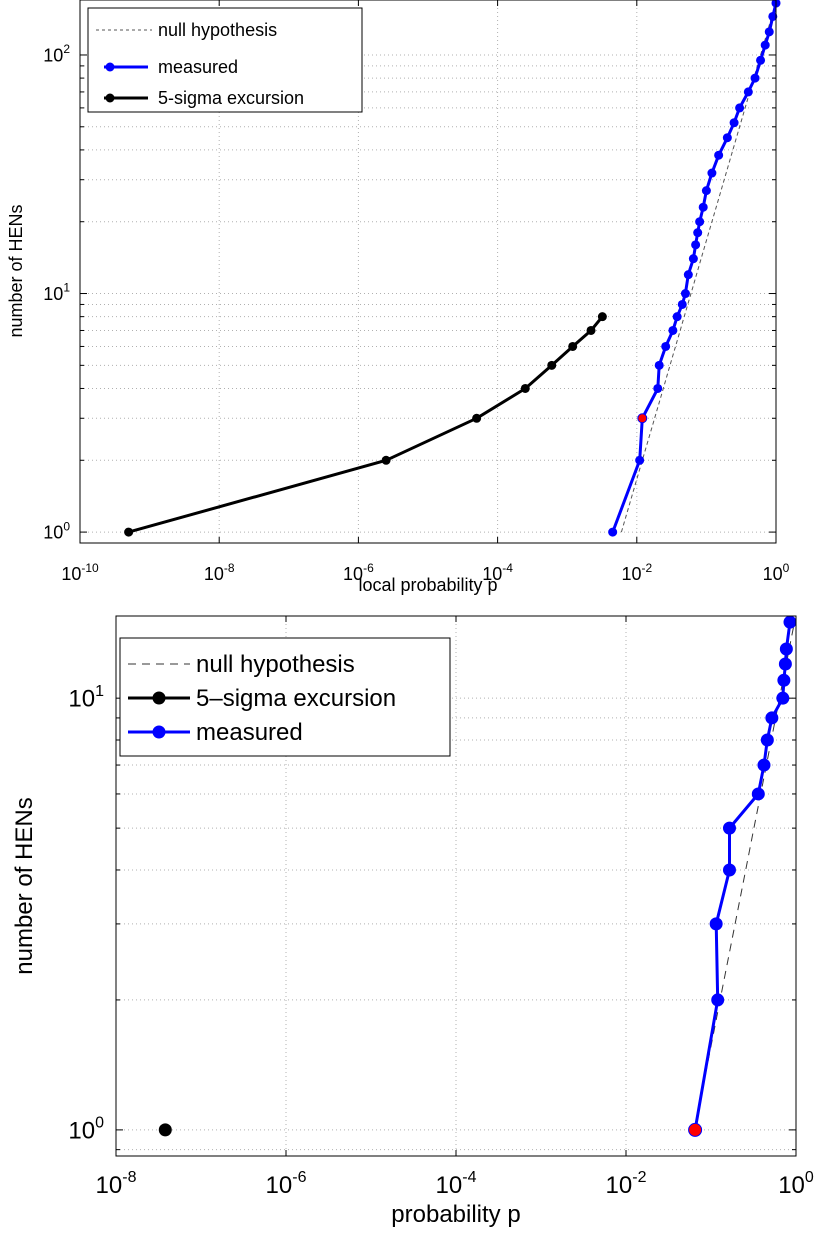 This screenshot has width=822, height=1237. What do you see at coordinates (86, 914) in the screenshot?
I see `y-tick-labels: 100 101` at bounding box center [86, 914].